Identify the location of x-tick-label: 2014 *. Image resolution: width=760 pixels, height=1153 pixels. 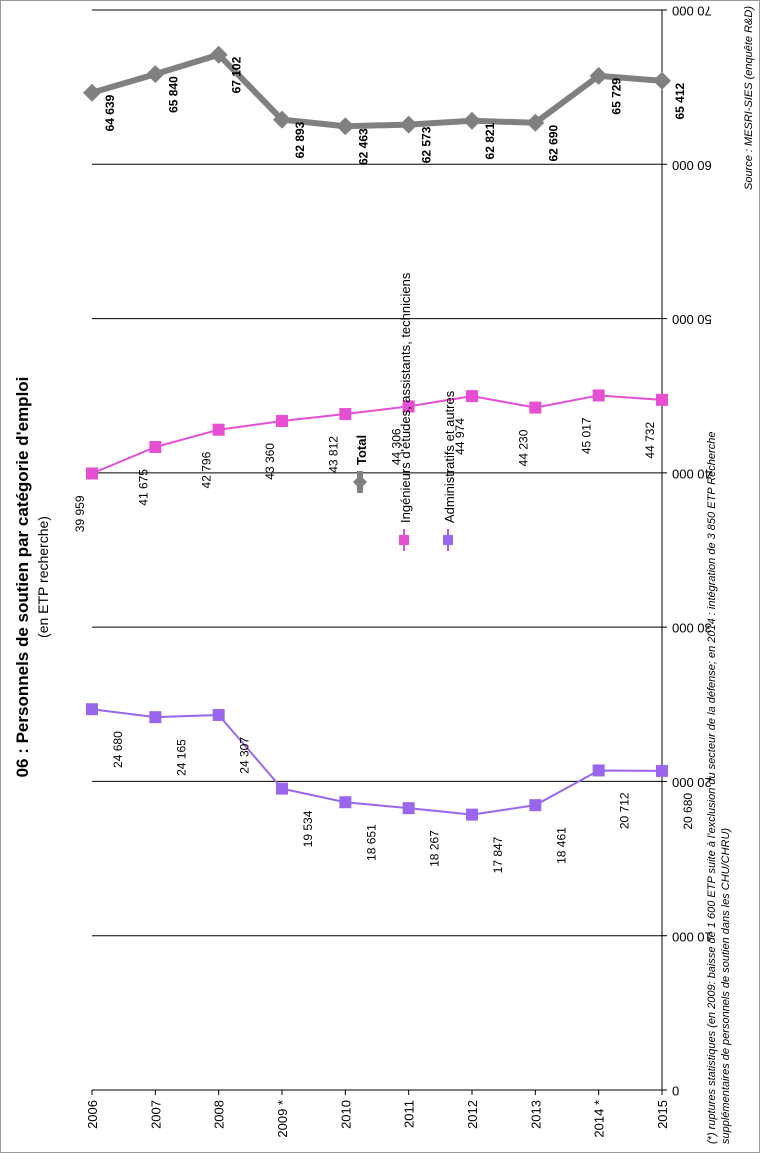
(599, 1119).